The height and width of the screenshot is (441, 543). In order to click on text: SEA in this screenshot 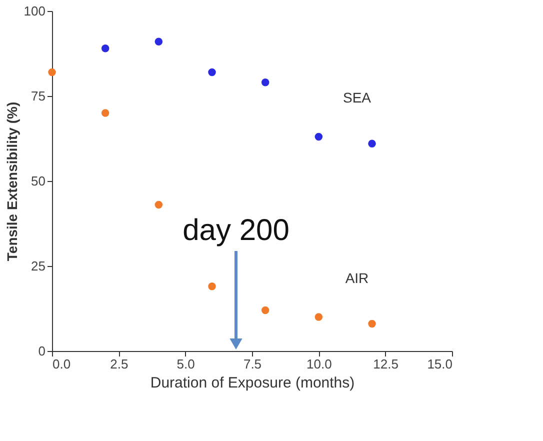, I will do `click(357, 98)`.